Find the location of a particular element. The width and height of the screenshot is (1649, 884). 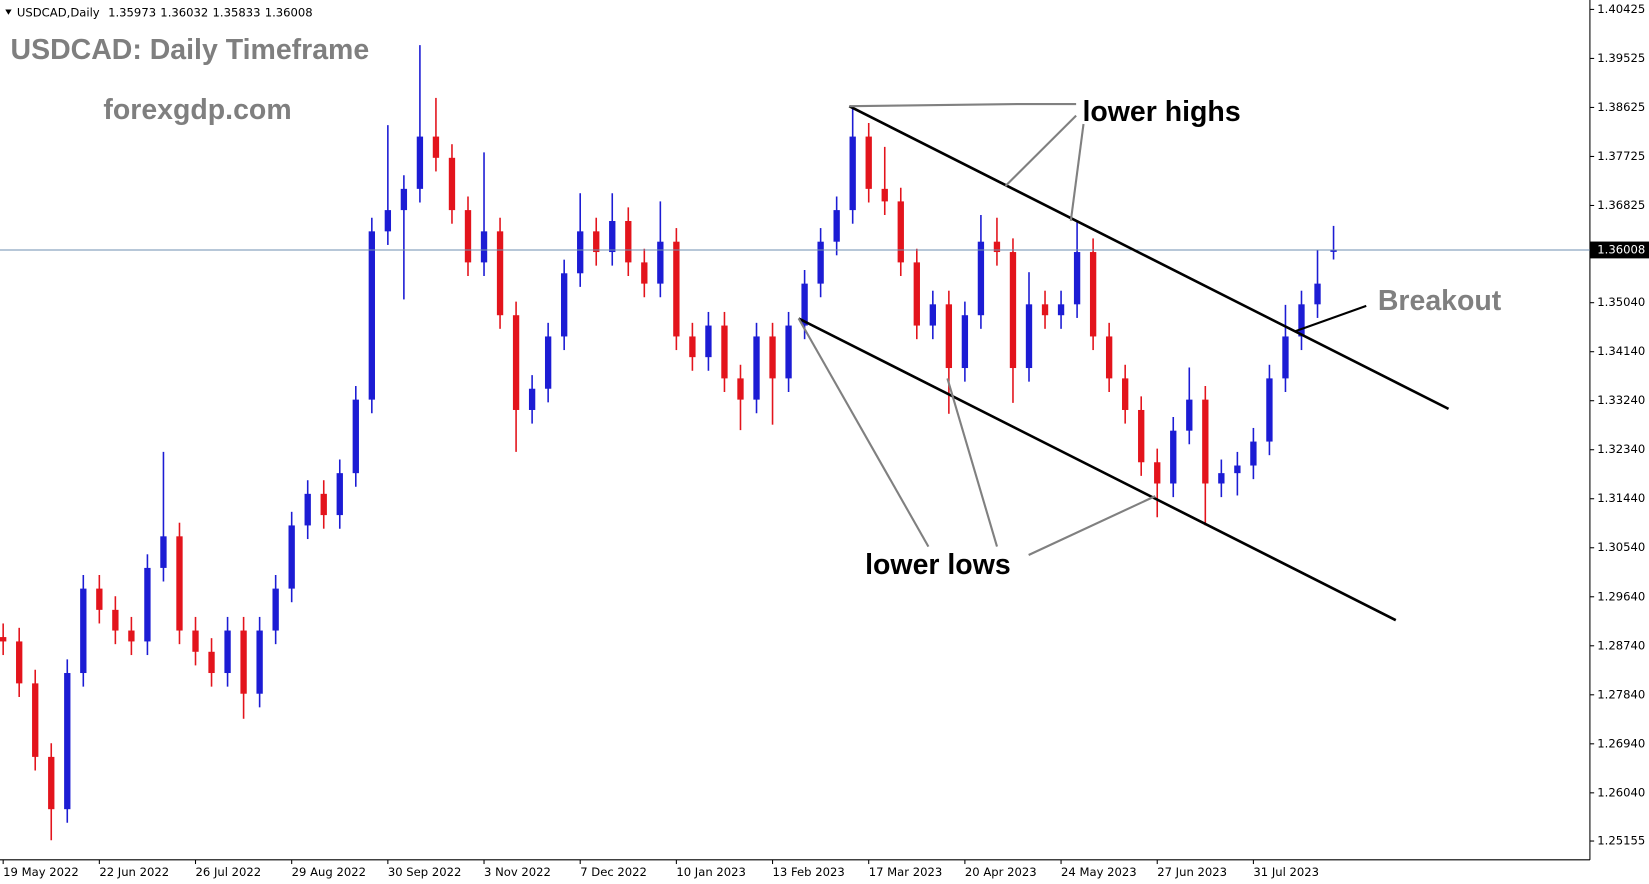

y-tick-label: 1.28740 is located at coordinates (1621, 645).